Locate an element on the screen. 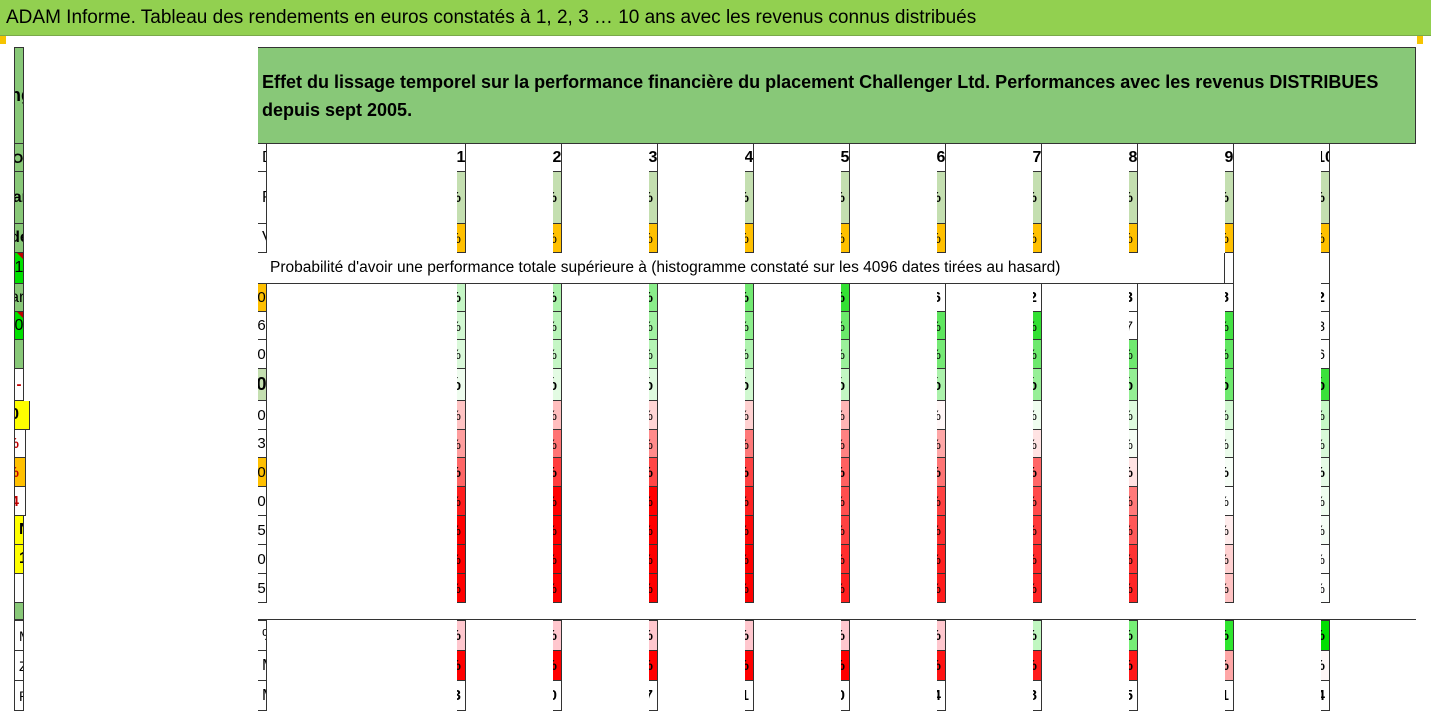 This screenshot has height=718, width=1431. sharpe-label: Ratio Sharpe : 0,4 is located at coordinates (20, 501).